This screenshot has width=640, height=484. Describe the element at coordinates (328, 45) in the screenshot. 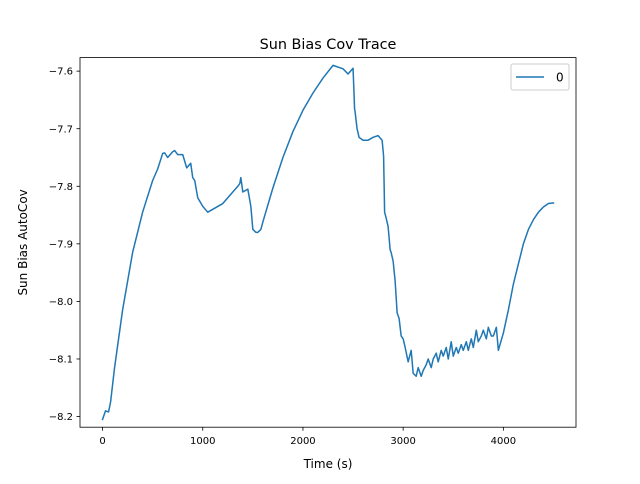

I see `chart-title: Sun Bias Cov Trace` at that location.